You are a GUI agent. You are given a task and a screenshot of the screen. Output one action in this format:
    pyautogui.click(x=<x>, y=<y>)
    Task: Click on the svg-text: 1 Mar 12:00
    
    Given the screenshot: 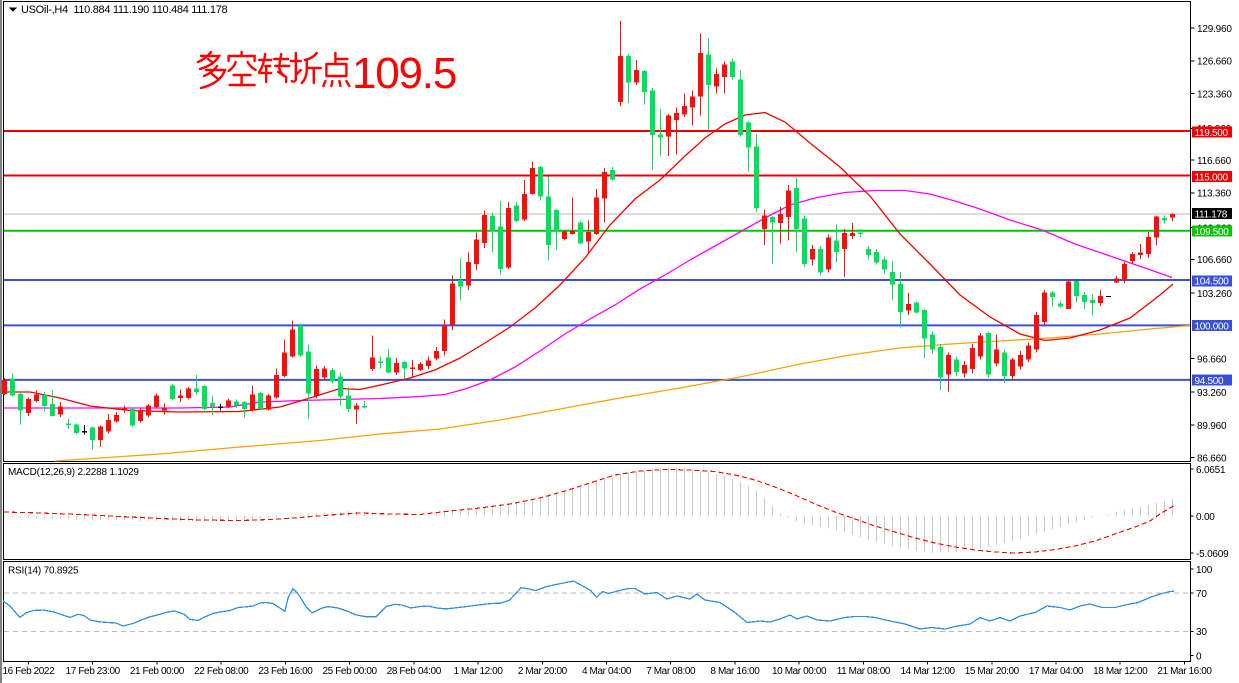 What is the action you would take?
    pyautogui.click(x=479, y=671)
    